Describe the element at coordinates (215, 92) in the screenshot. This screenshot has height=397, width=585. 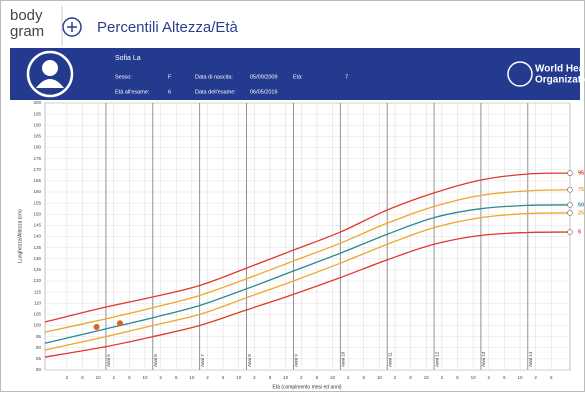
I see `field-label: Data dell'esame:` at that location.